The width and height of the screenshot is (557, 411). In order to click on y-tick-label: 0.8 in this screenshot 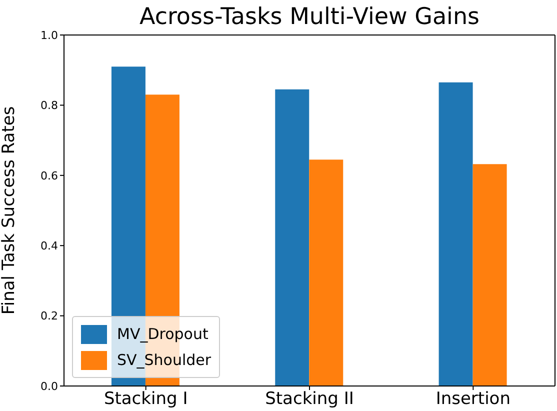, I will do `click(49, 105)`.